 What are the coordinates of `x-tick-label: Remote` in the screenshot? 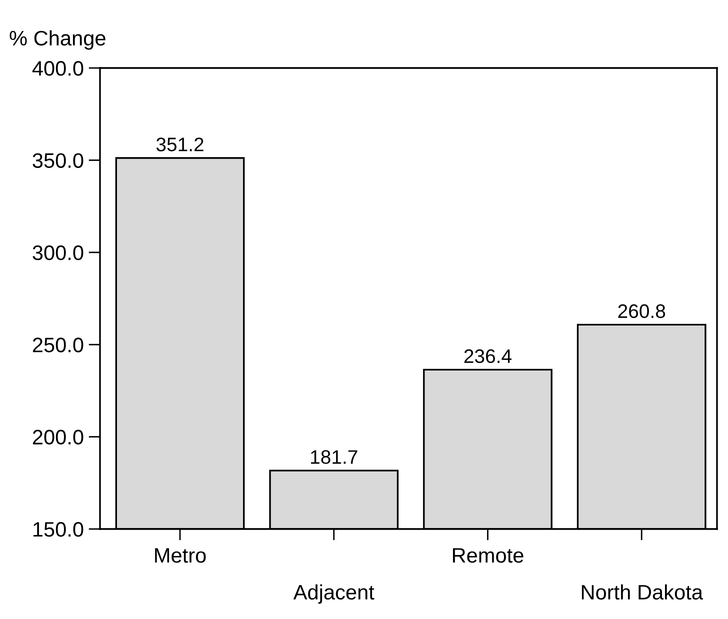 It's located at (488, 555).